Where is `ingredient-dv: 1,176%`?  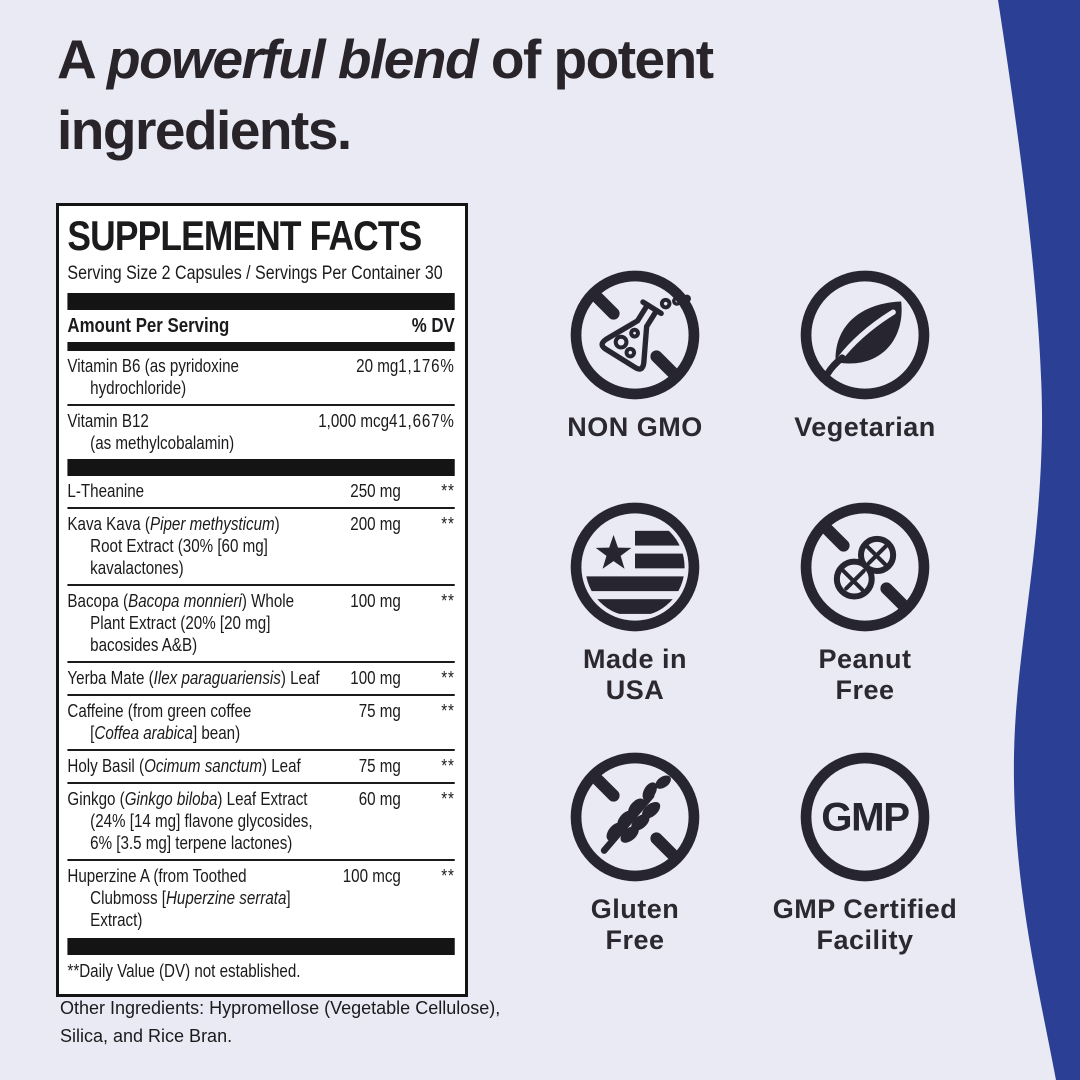
ingredient-dv: 1,176% is located at coordinates (426, 366).